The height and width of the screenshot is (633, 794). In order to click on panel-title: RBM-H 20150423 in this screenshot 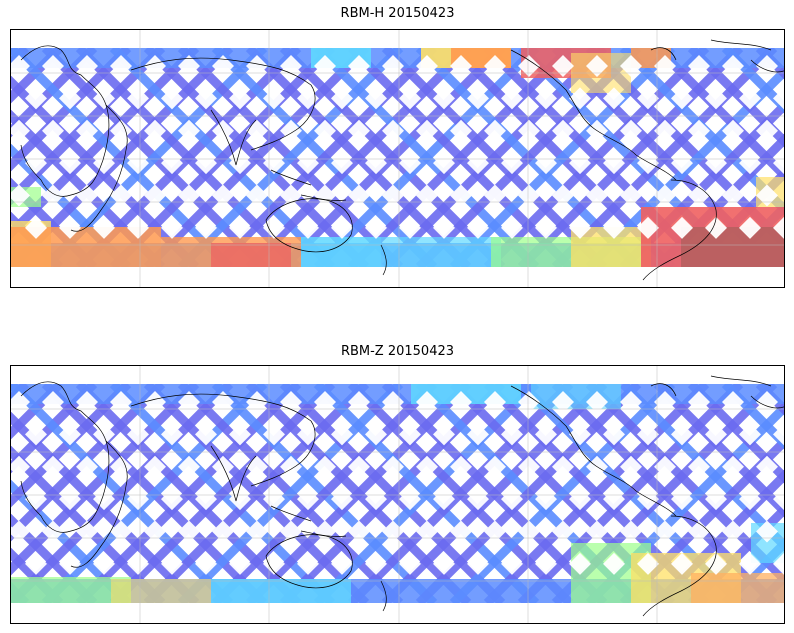, I will do `click(397, 13)`.